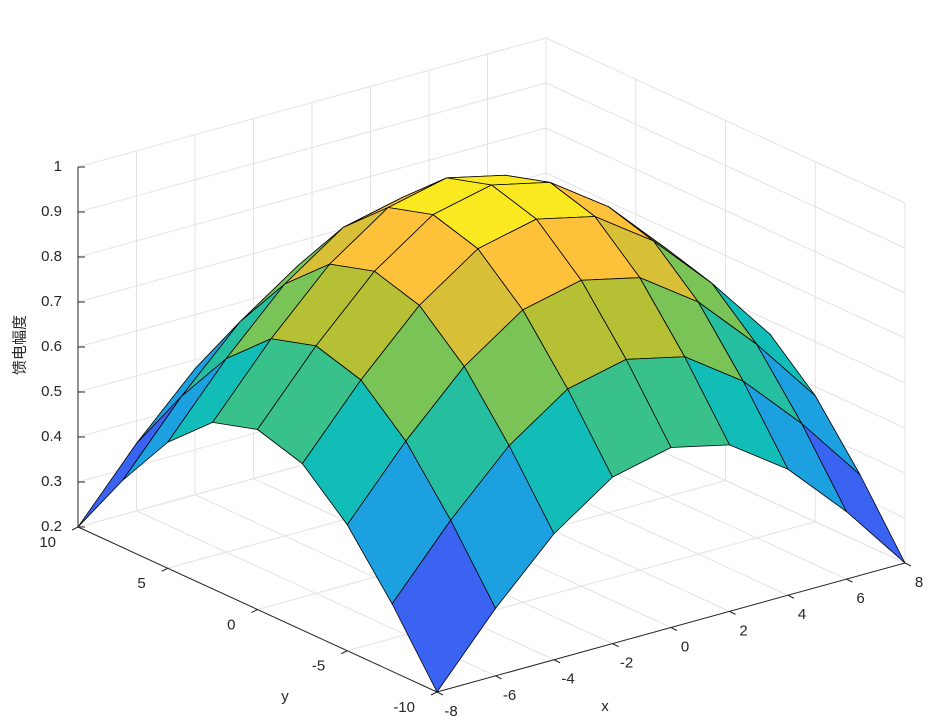 This screenshot has width=938, height=722. What do you see at coordinates (919, 582) in the screenshot?
I see `x-tick-label: 8` at bounding box center [919, 582].